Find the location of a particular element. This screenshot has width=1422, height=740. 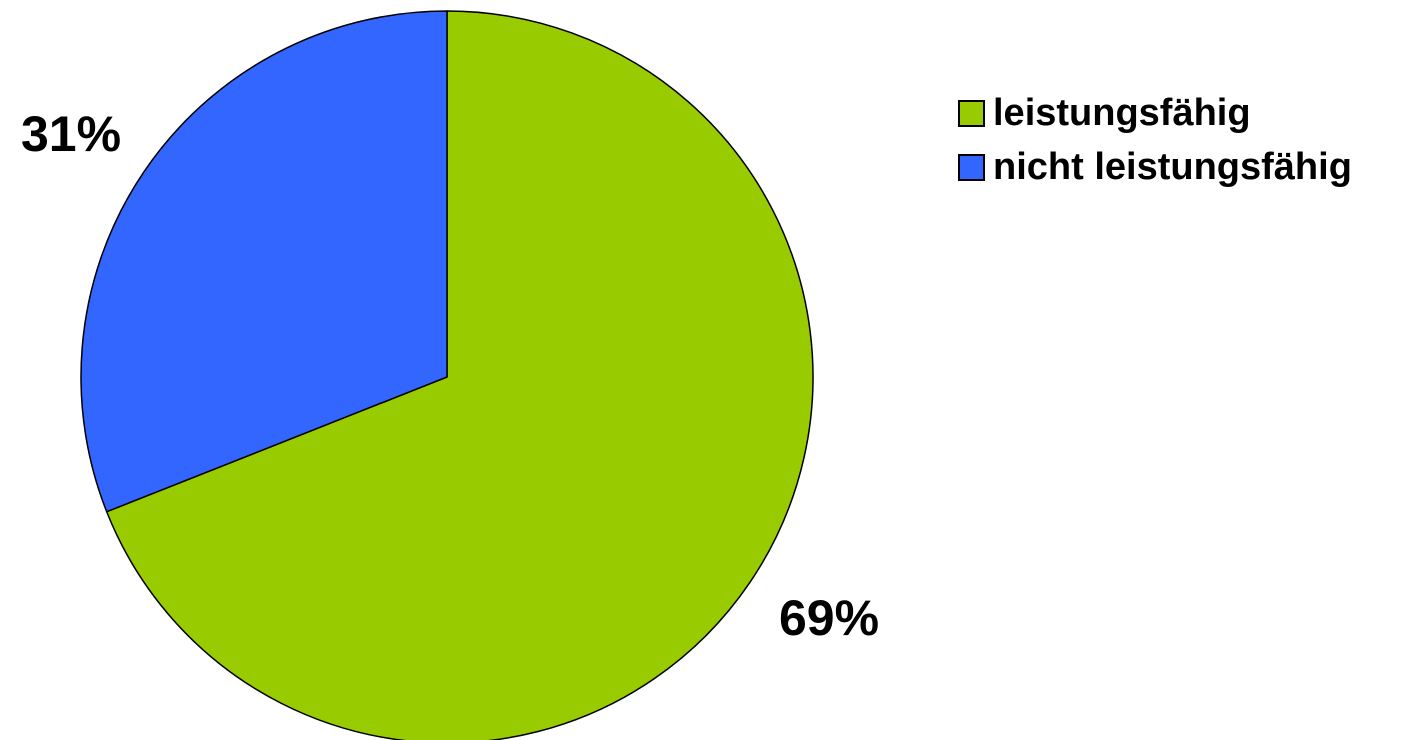

legend-label-leistungsfaehig: leistungsfähig is located at coordinates (1122, 112).